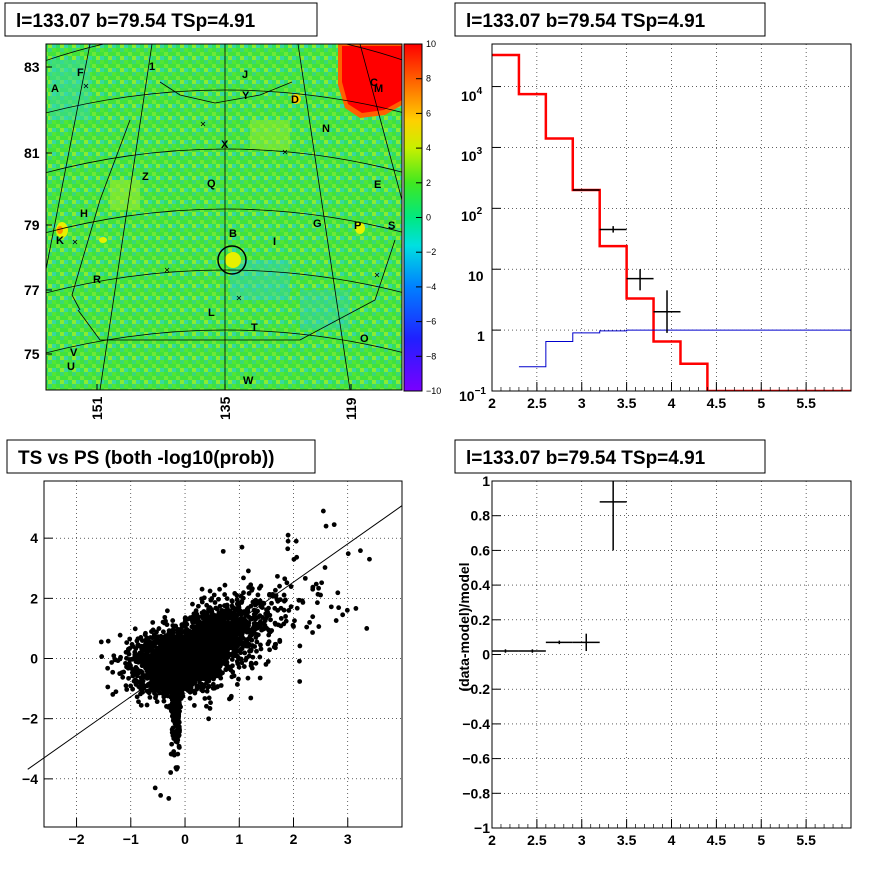 Image resolution: width=896 pixels, height=872 pixels. What do you see at coordinates (640, 280) in the screenshot?
I see `spectrum-point` at bounding box center [640, 280].